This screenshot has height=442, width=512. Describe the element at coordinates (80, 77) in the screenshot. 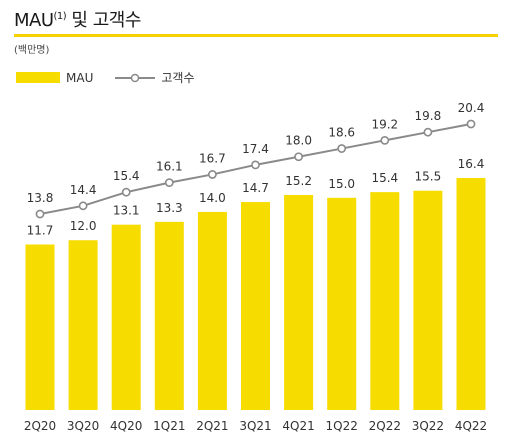

I see `legend-label-mau: MAU` at that location.